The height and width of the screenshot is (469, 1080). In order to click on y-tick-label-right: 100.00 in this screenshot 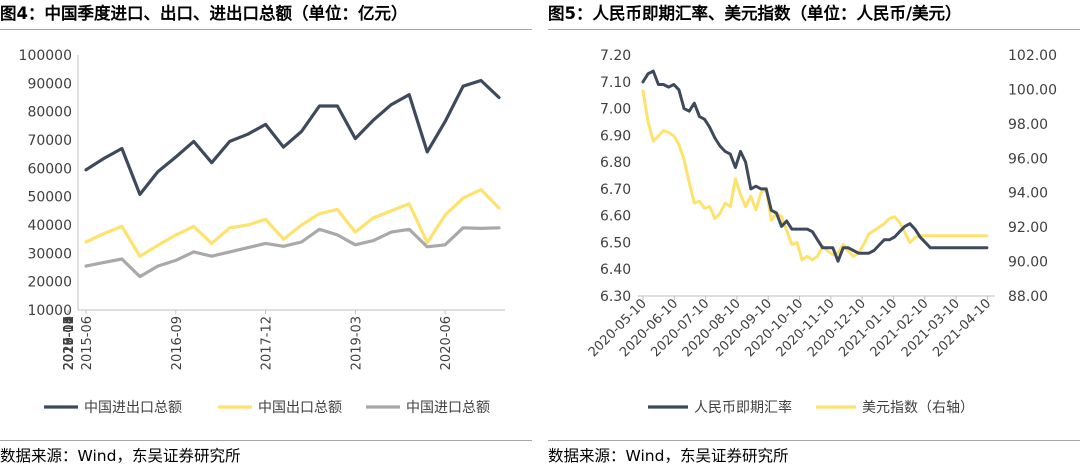, I will do `click(1032, 90)`.